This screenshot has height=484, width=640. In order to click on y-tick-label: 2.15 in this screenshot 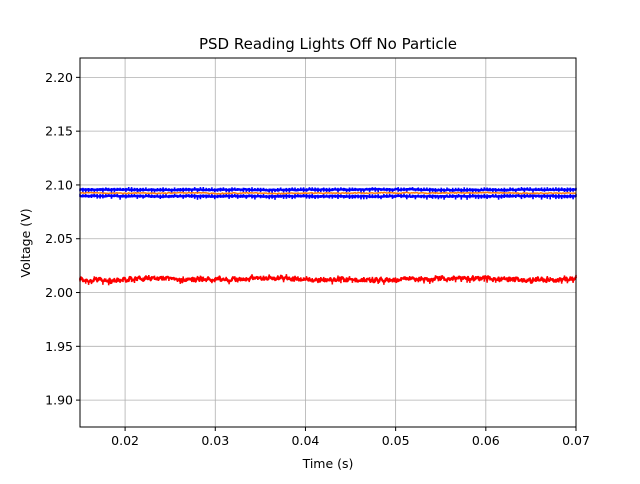, I will do `click(59, 131)`.